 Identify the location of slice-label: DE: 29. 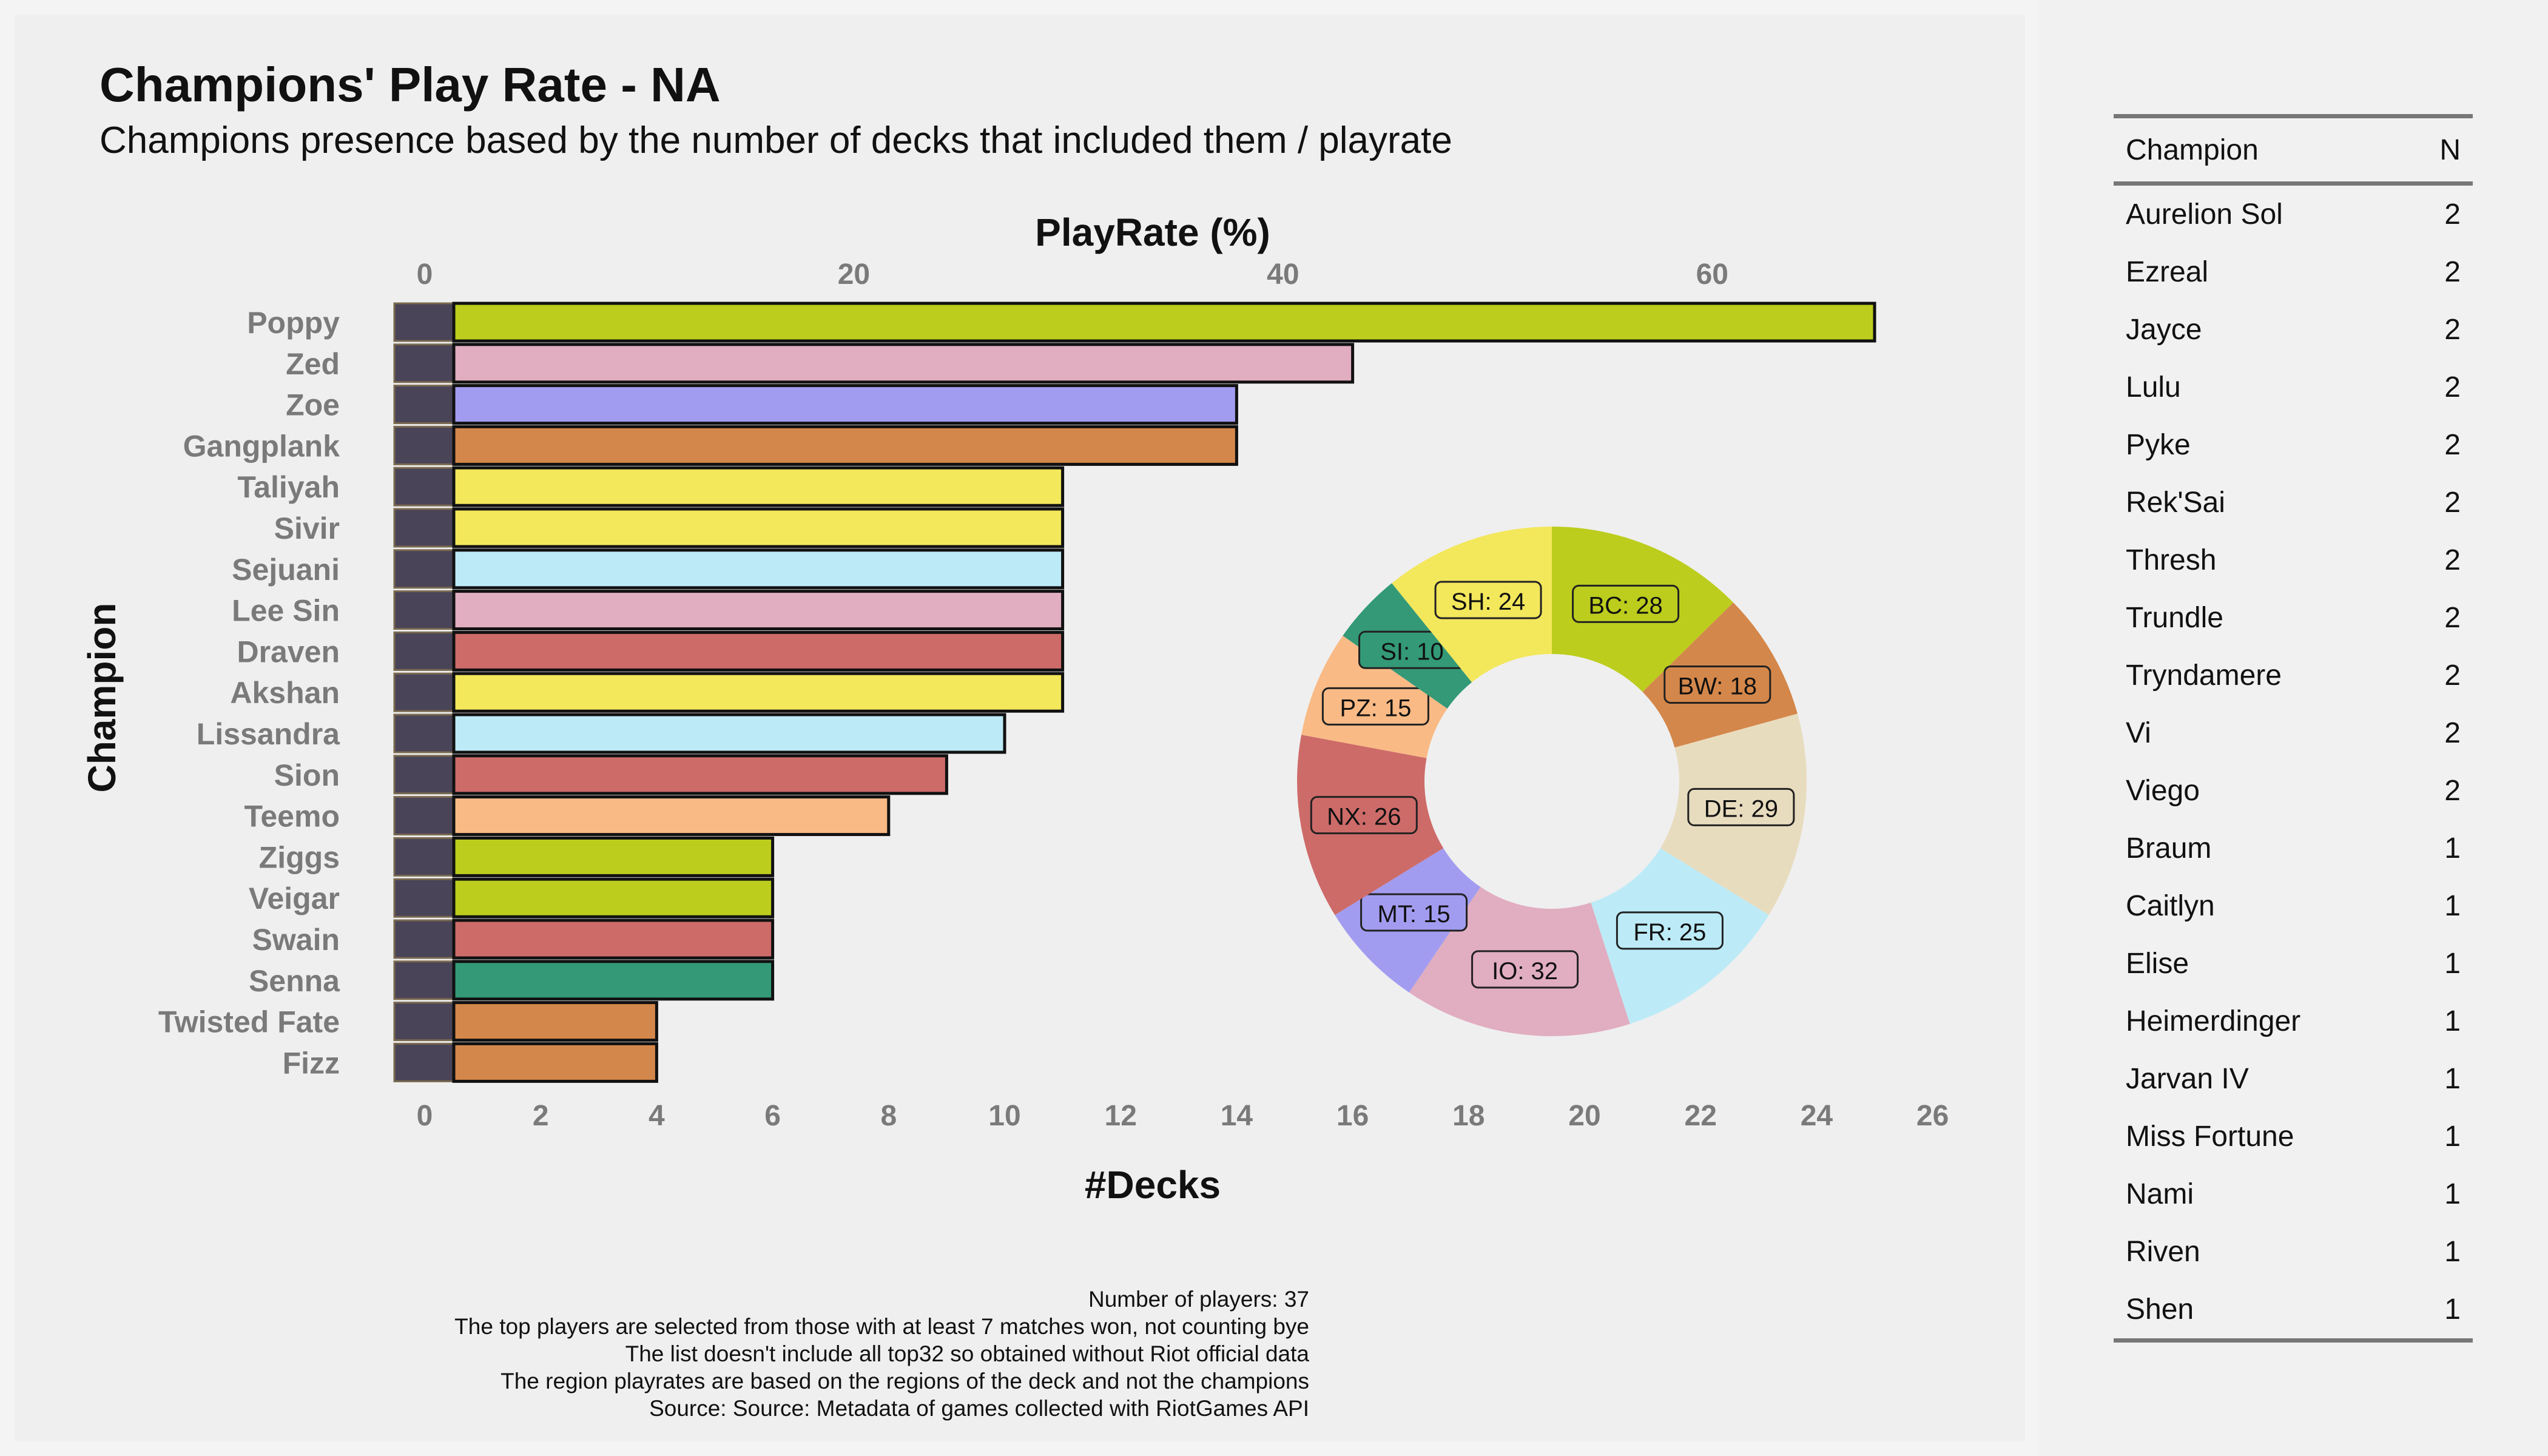
(1741, 806).